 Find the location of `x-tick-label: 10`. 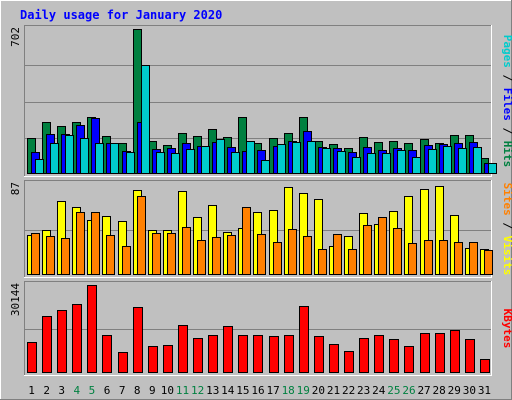

x-tick-label: 10 is located at coordinates (167, 390).